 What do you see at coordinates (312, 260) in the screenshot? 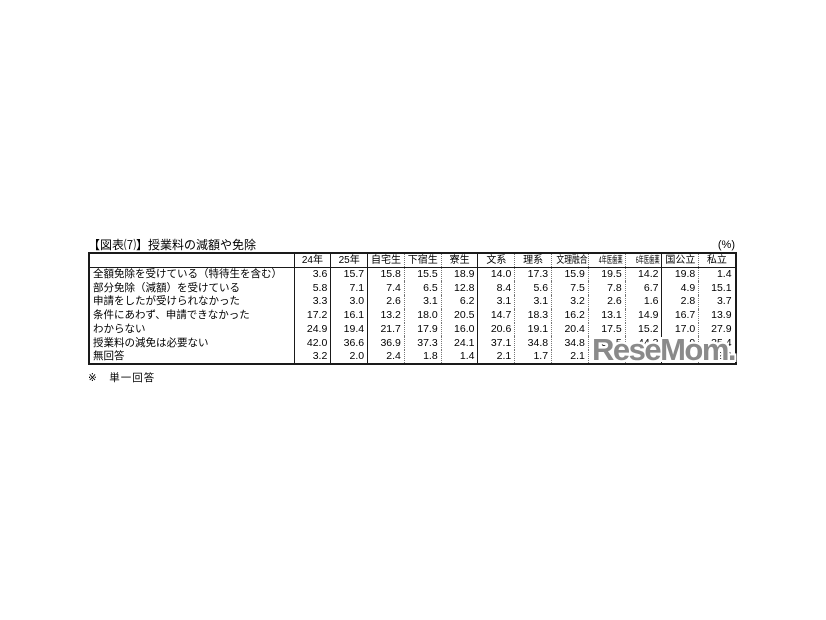
I see `column-header: 24年` at bounding box center [312, 260].